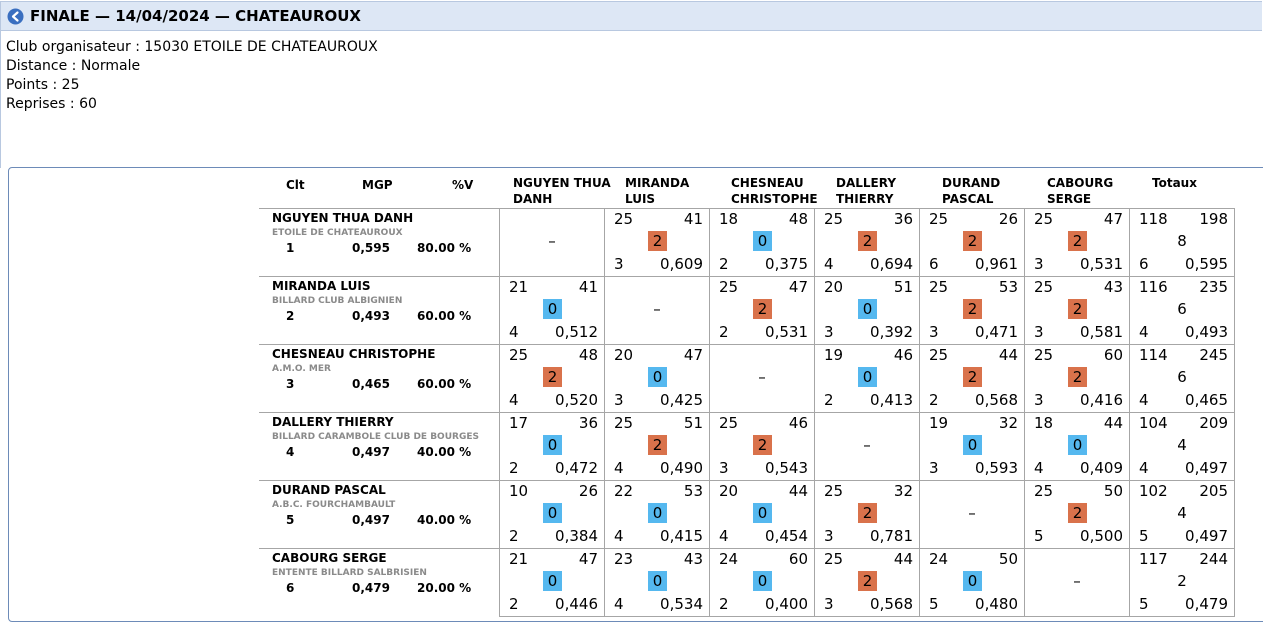 Image resolution: width=1263 pixels, height=625 pixels. I want to click on match-cell: 25 41 2 3 0,609, so click(657, 242).